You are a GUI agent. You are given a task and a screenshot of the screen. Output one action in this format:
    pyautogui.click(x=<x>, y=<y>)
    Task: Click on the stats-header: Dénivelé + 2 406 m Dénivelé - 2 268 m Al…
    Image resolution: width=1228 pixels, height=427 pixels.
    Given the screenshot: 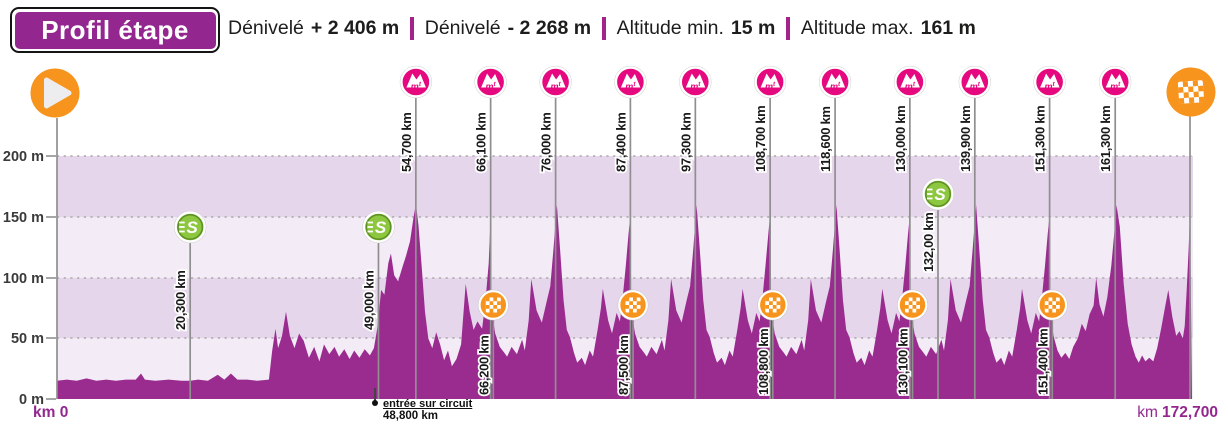 What is the action you would take?
    pyautogui.click(x=602, y=28)
    